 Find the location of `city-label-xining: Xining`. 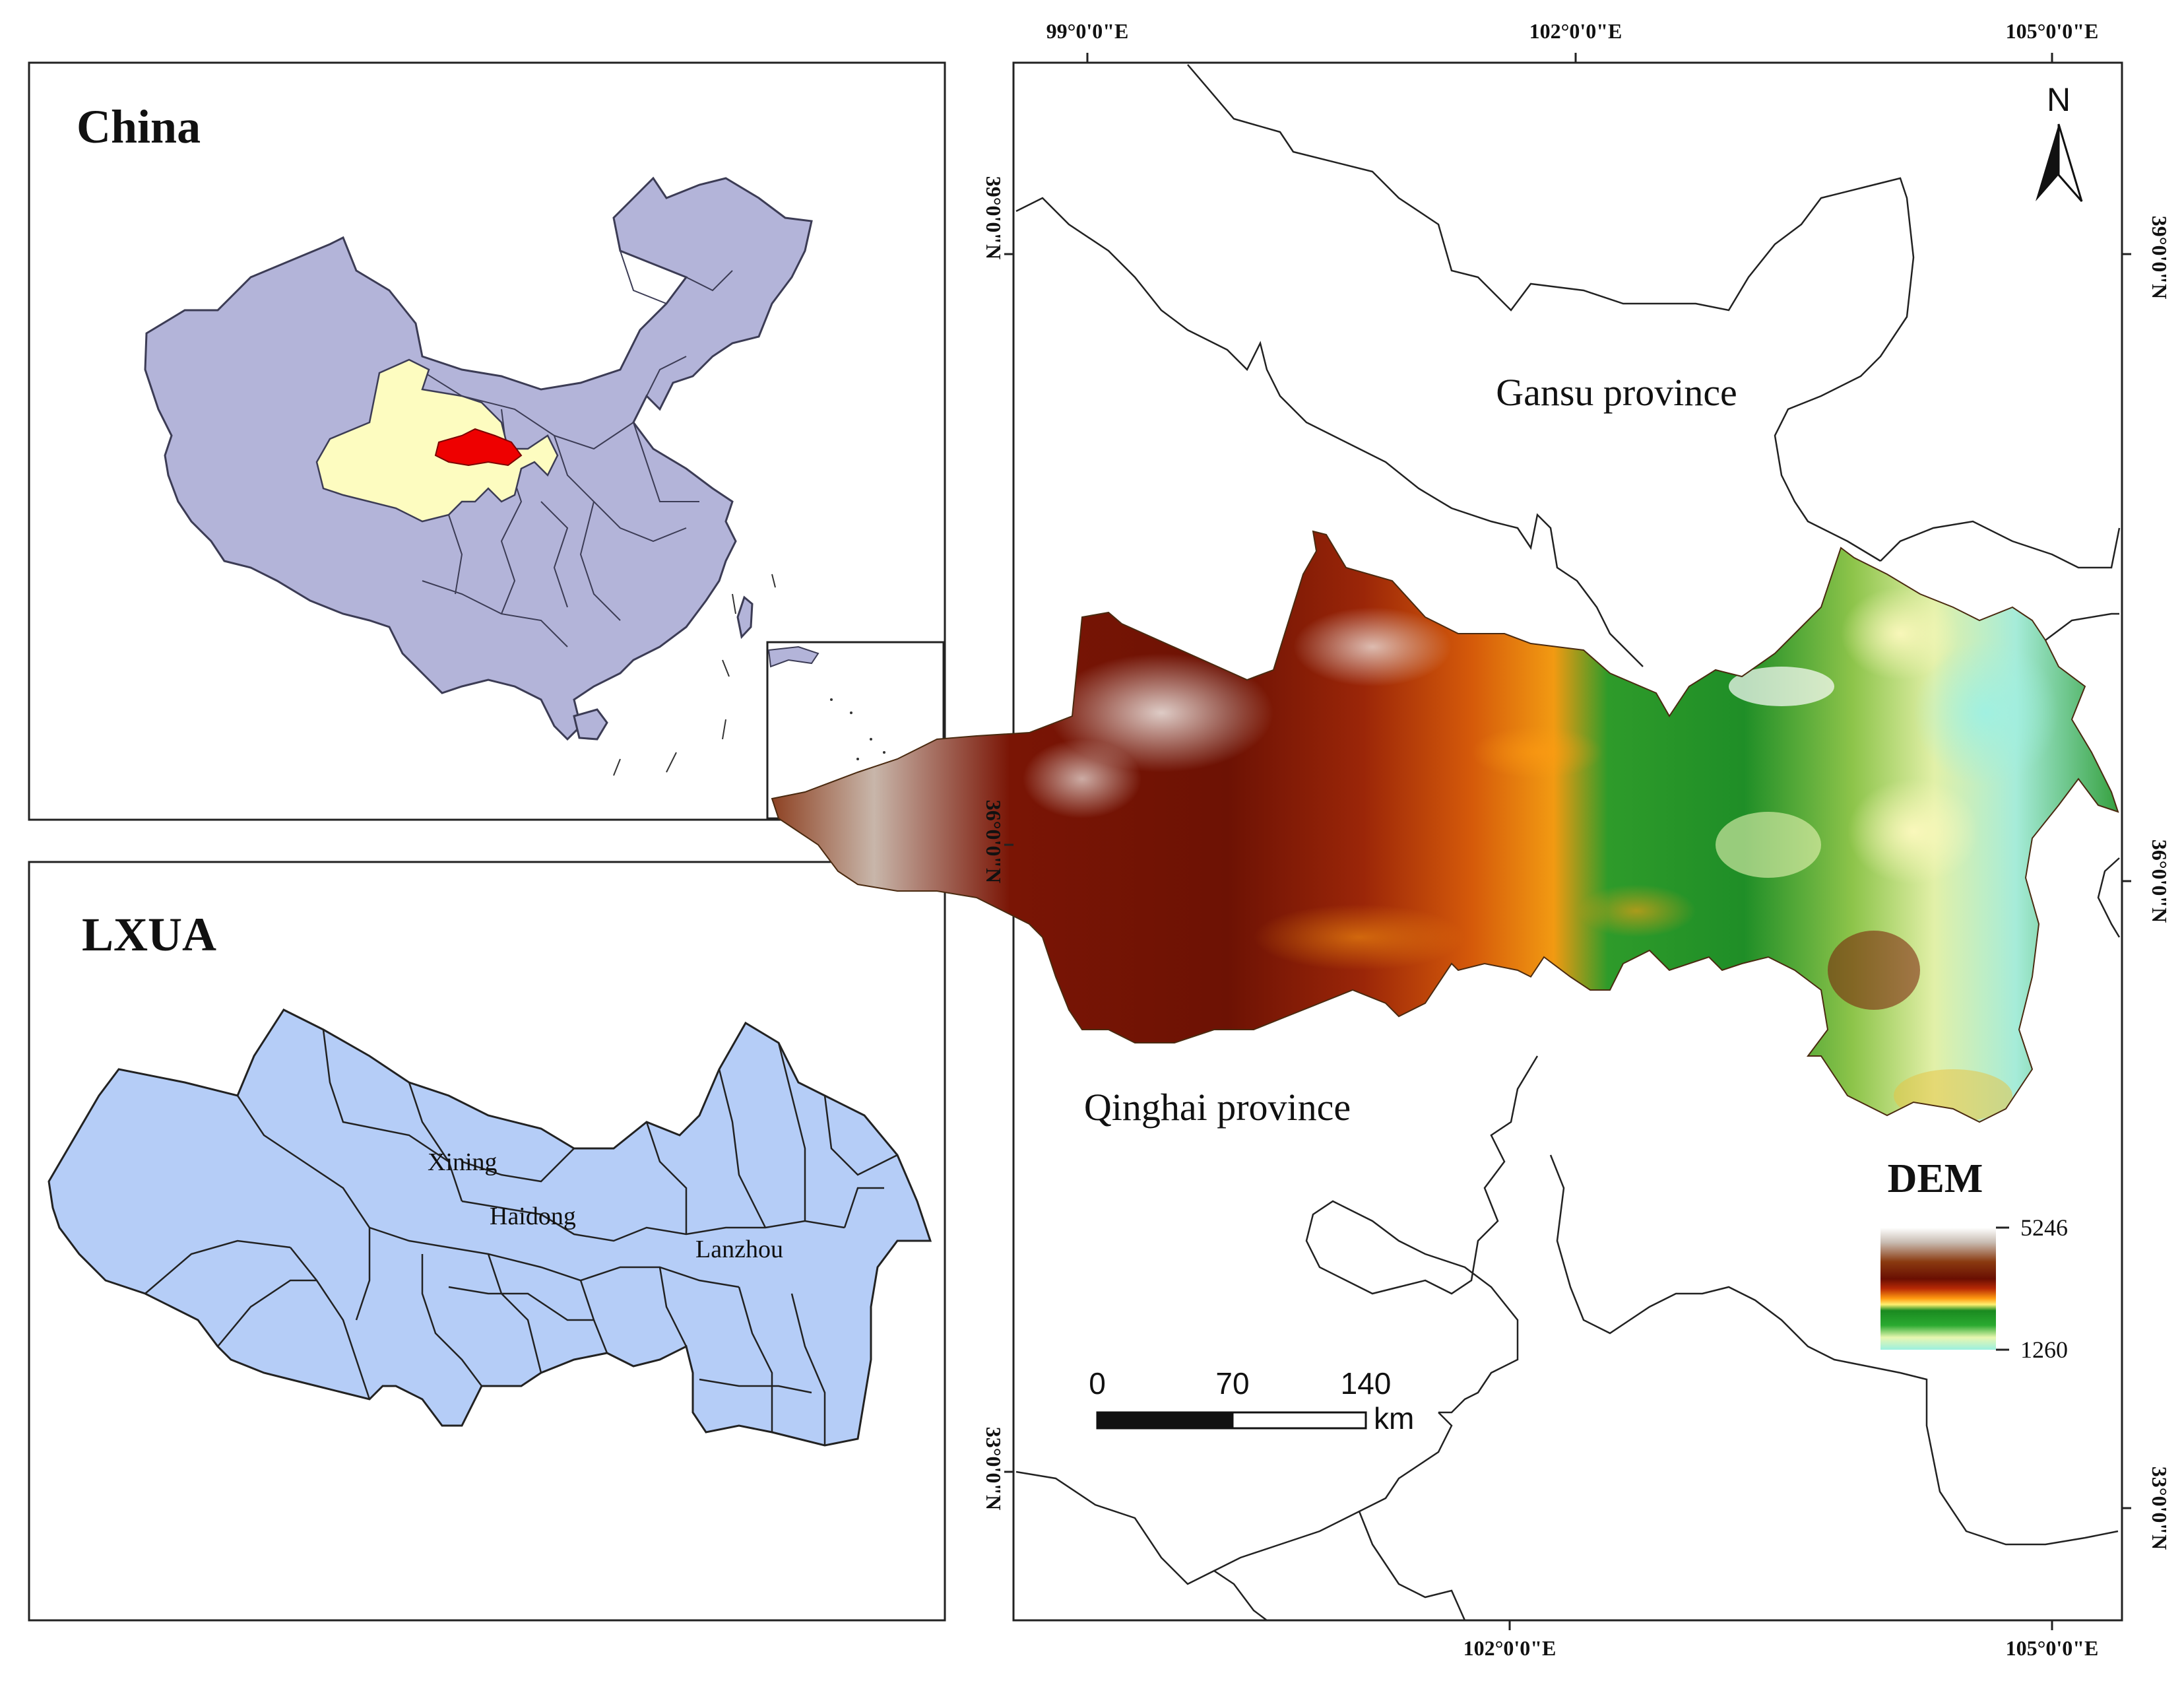

city-label-xining: Xining is located at coordinates (463, 1162).